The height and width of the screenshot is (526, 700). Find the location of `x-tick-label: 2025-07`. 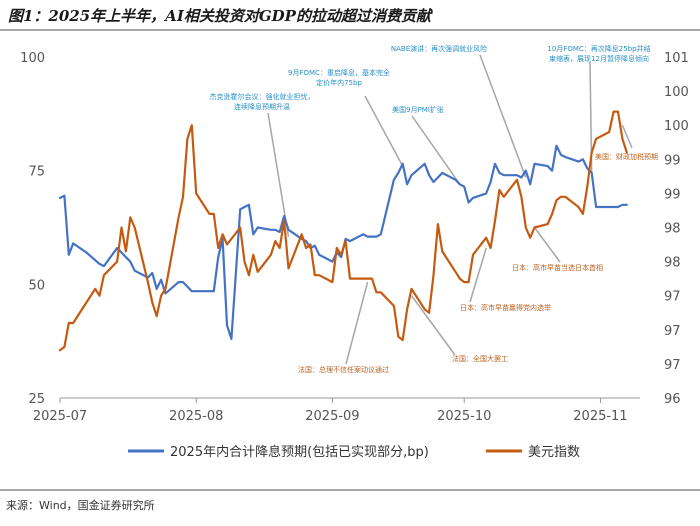

x-tick-label: 2025-07 is located at coordinates (60, 416).